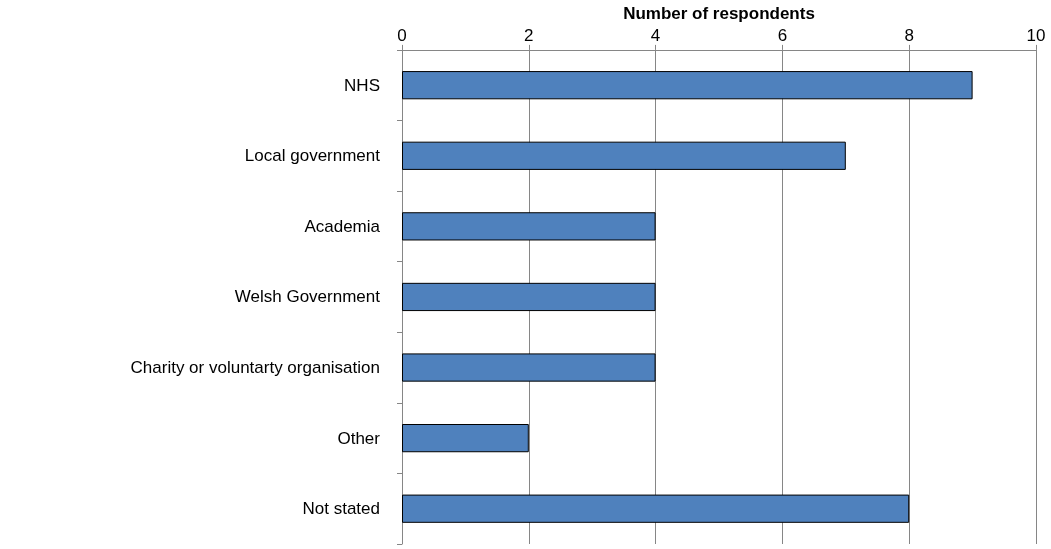 The width and height of the screenshot is (1051, 549). What do you see at coordinates (1036, 35) in the screenshot?
I see `x-tick-label: 10` at bounding box center [1036, 35].